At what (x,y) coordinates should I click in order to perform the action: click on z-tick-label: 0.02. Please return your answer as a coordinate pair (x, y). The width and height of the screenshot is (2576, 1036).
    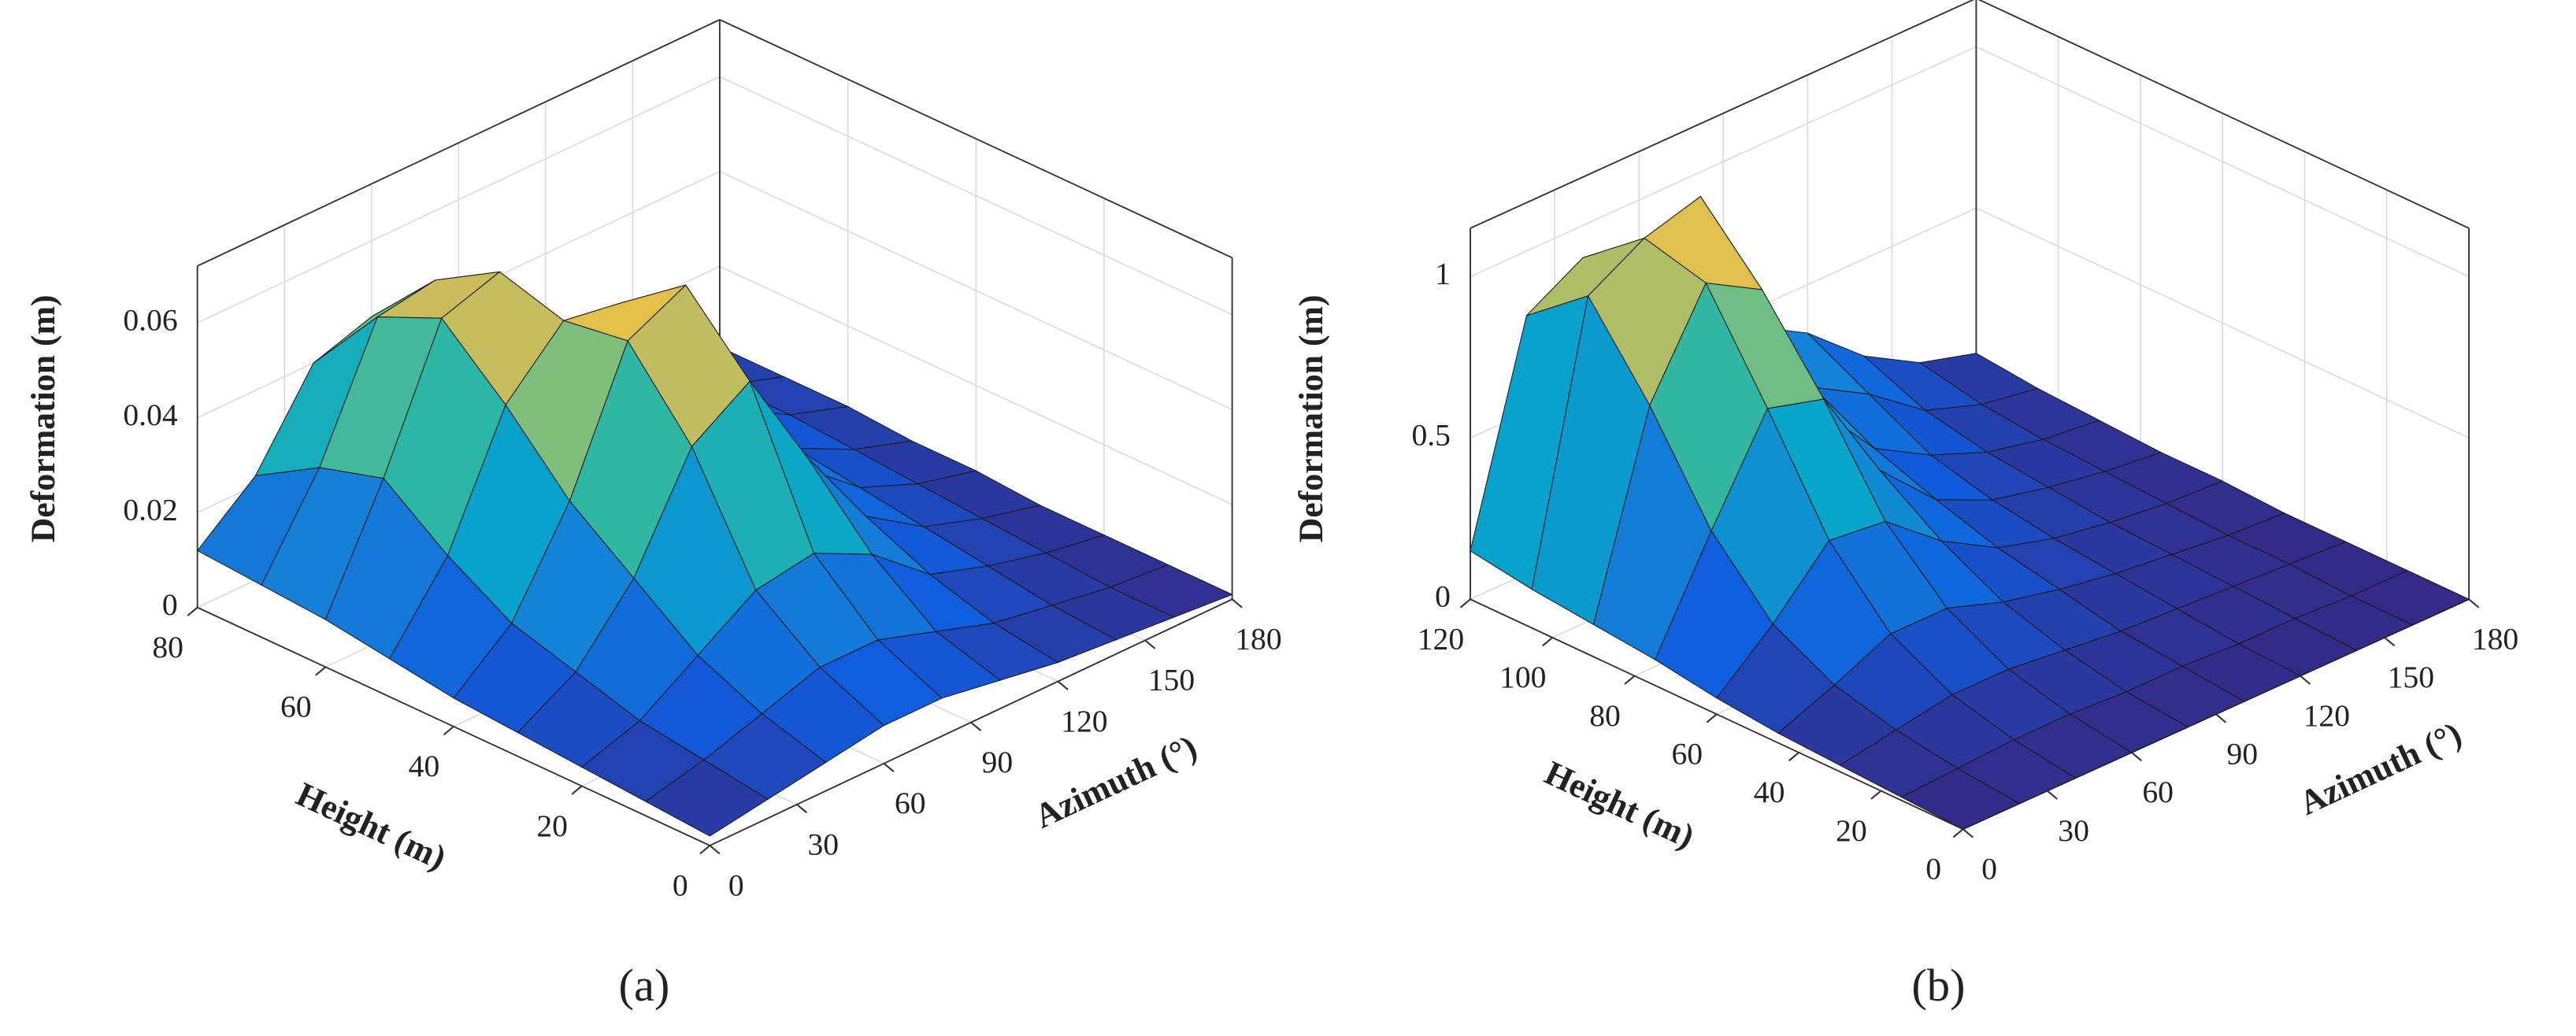
    Looking at the image, I should click on (150, 509).